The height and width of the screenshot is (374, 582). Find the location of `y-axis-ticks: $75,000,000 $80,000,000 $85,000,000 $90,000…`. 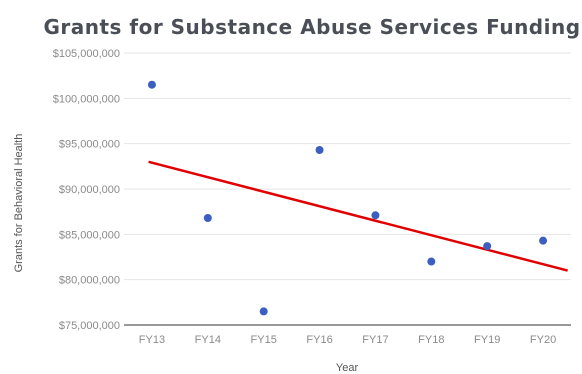

y-axis-ticks: $75,000,000 $80,000,000 $85,000,000 $90,000… is located at coordinates (86, 190).